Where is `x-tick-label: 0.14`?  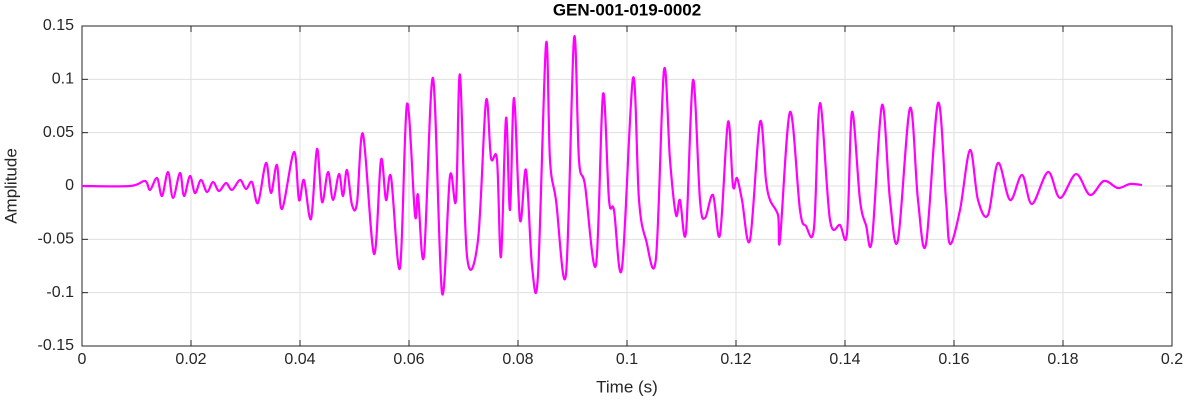
x-tick-label: 0.14 is located at coordinates (844, 359).